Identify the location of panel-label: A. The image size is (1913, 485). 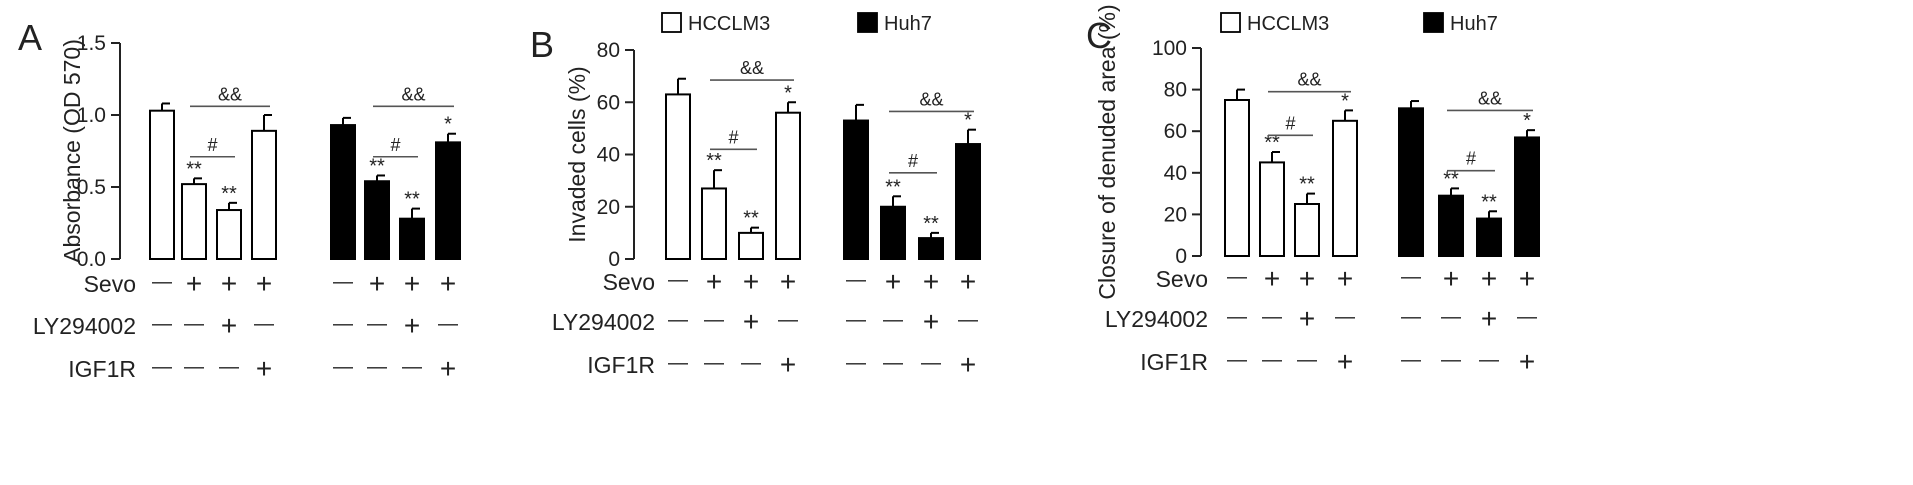
(30, 37).